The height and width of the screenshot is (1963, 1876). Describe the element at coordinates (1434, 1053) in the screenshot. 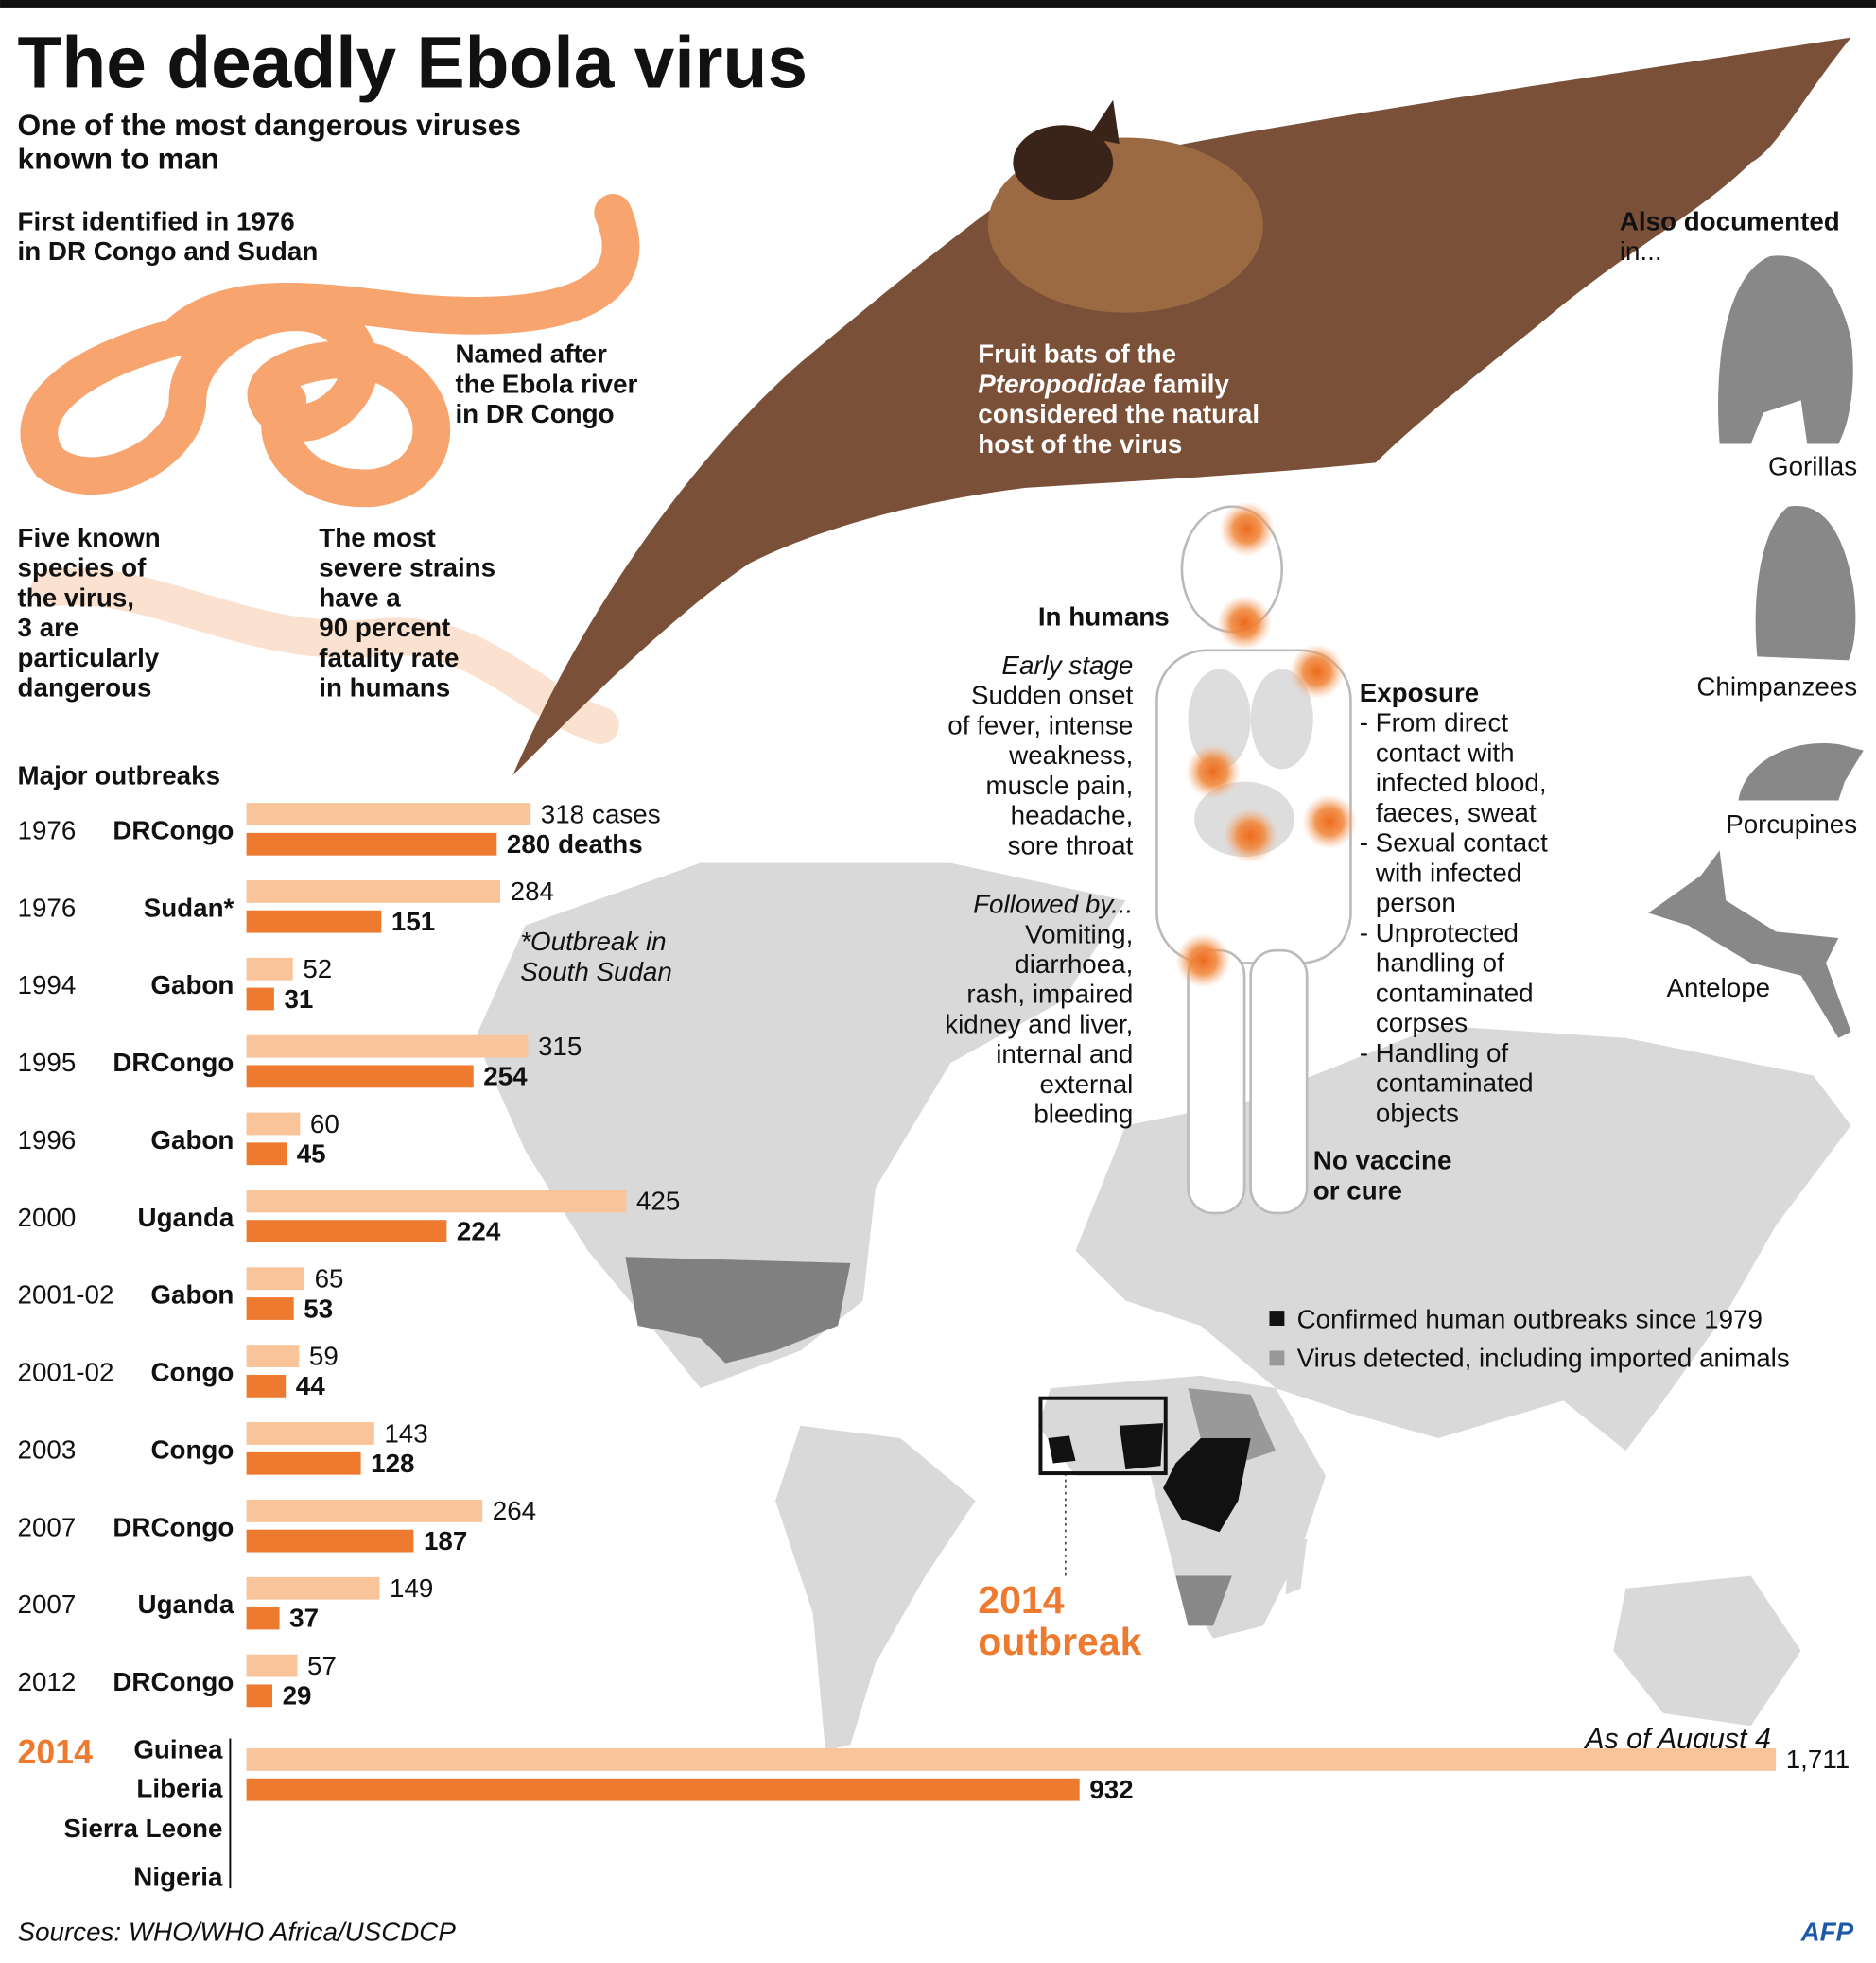

I see `exposure-line: - Handling of` at that location.